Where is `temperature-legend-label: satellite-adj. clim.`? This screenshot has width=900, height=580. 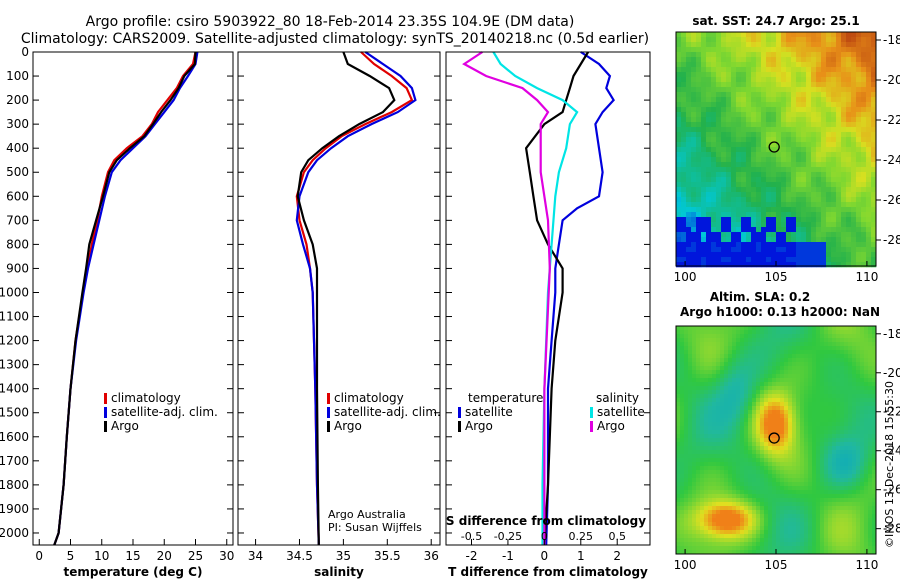 temperature-legend-label: satellite-adj. clim. is located at coordinates (164, 412).